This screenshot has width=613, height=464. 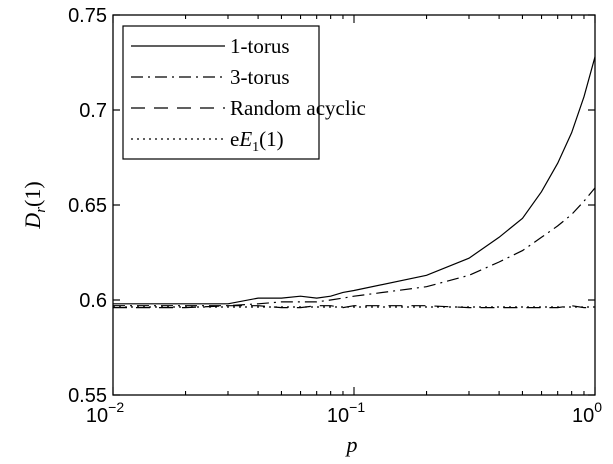 I want to click on y-axis-label: Dr(1), so click(x=34, y=205).